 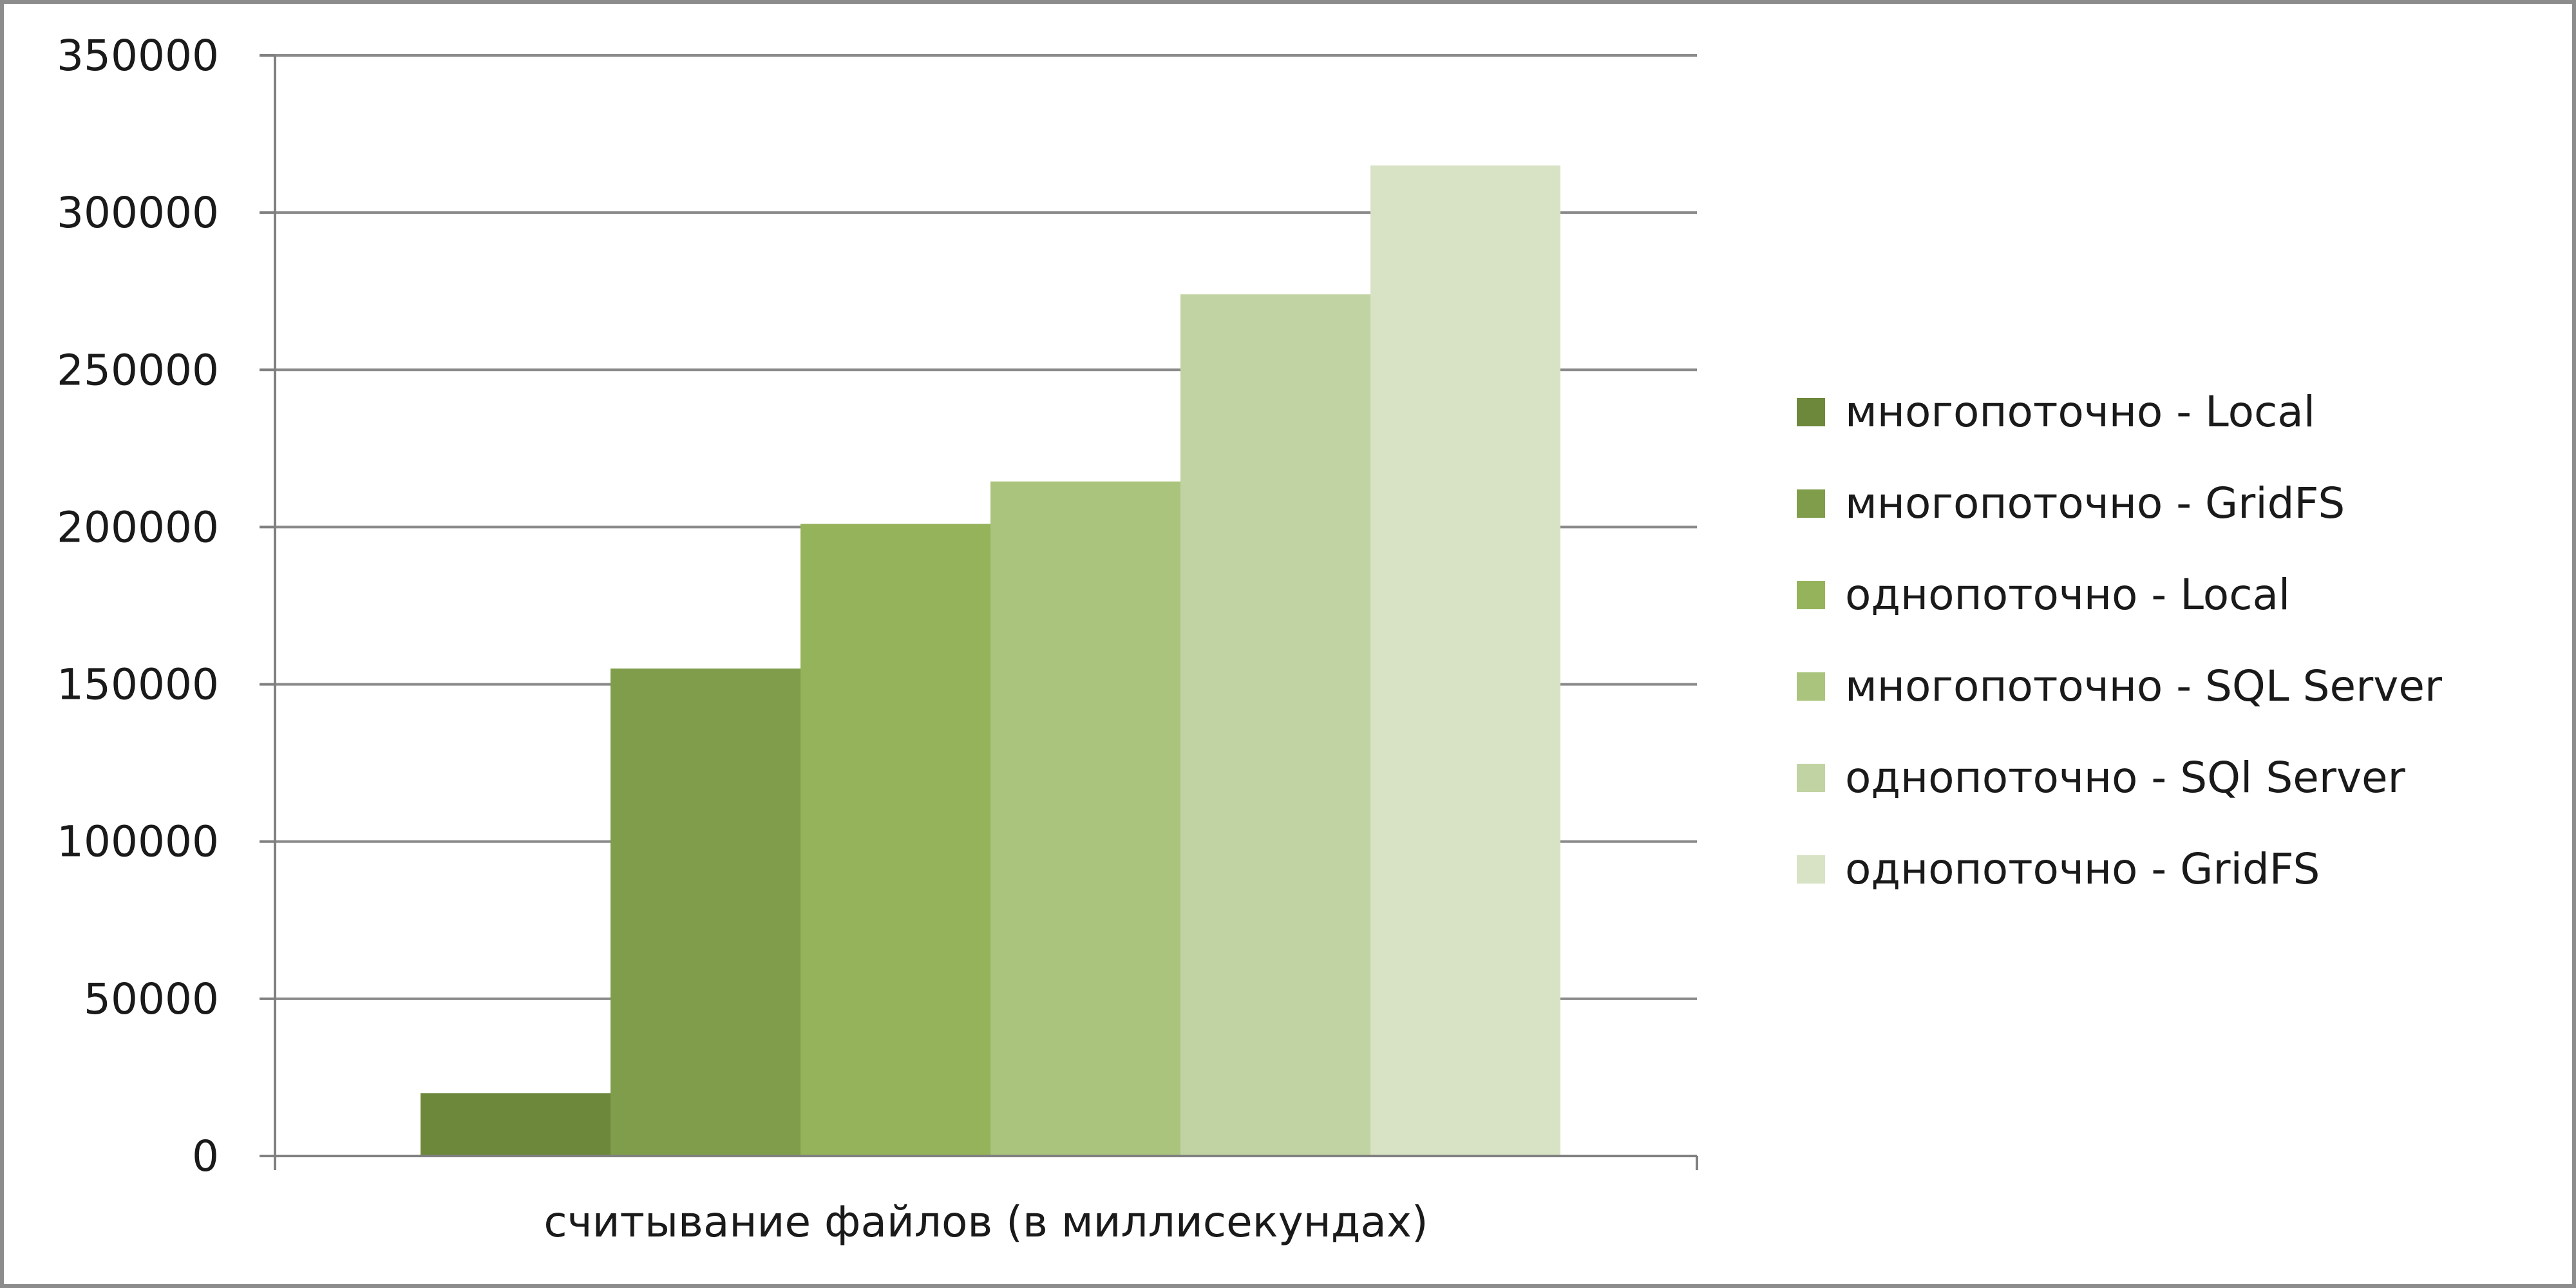 What do you see at coordinates (2095, 503) in the screenshot?
I see `legend-label: многопоточно - GridFS` at bounding box center [2095, 503].